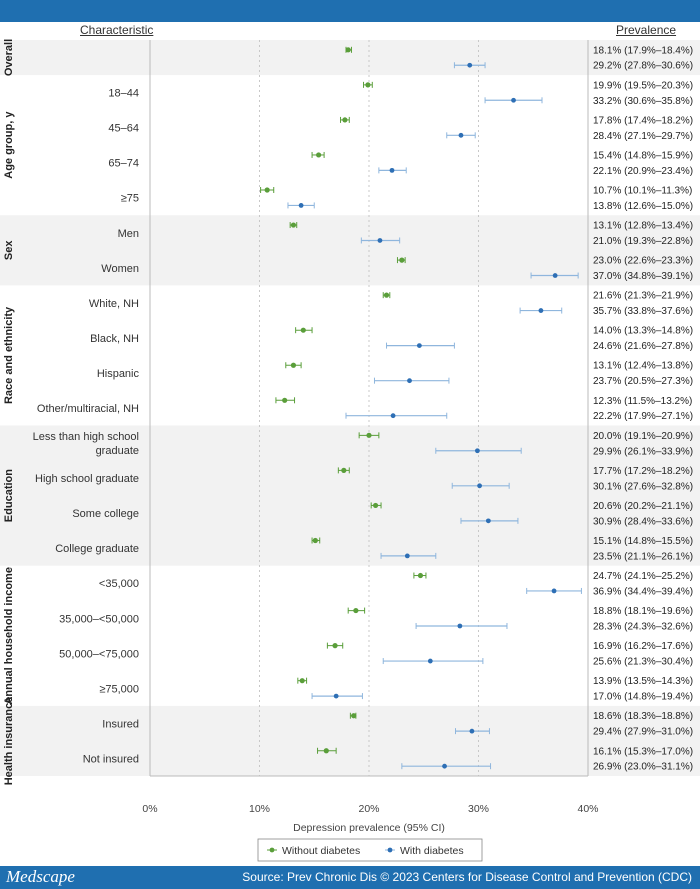 The width and height of the screenshot is (700, 889). Describe the element at coordinates (119, 689) in the screenshot. I see `row-label: ≥75,000` at that location.